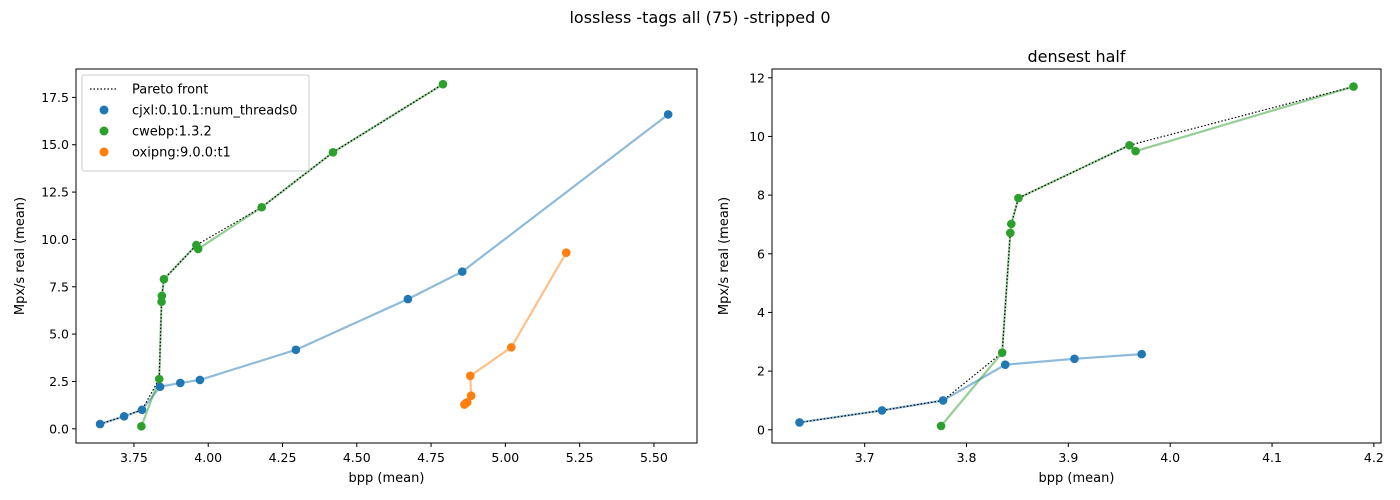  What do you see at coordinates (654, 457) in the screenshot?
I see `left-x-tick-label: 5.50` at bounding box center [654, 457].